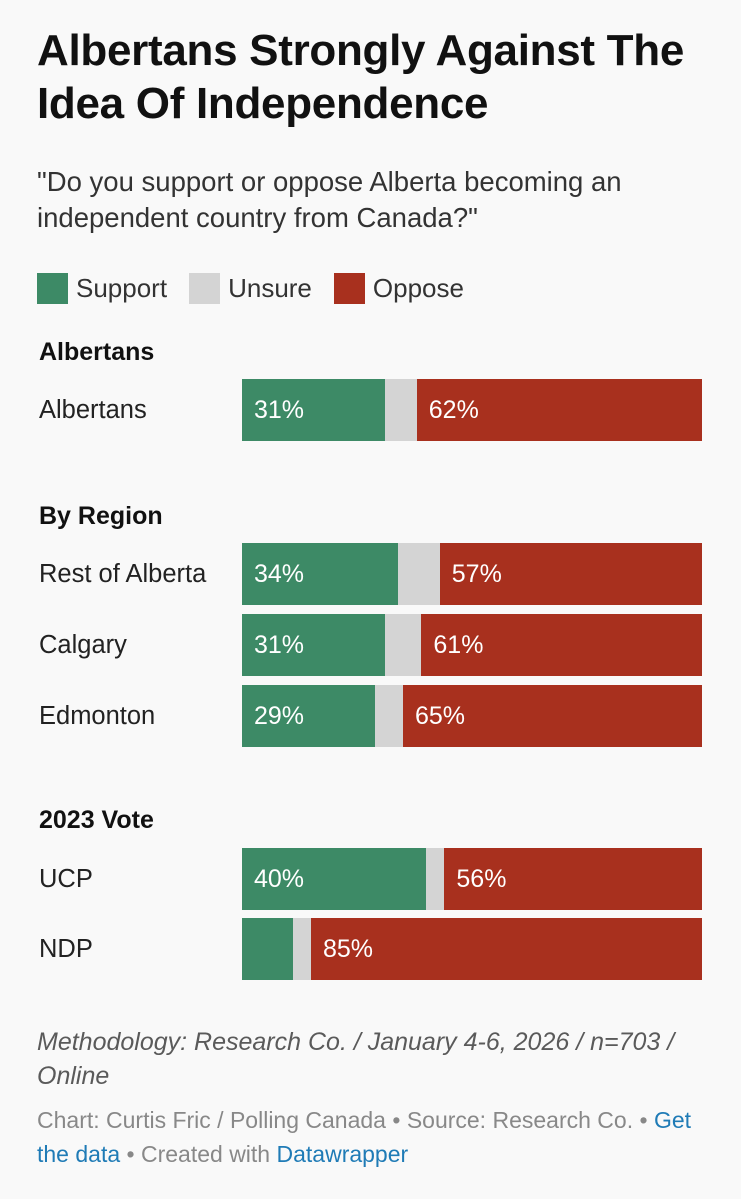  I want to click on legend-item-unsure: Unsure, so click(250, 288).